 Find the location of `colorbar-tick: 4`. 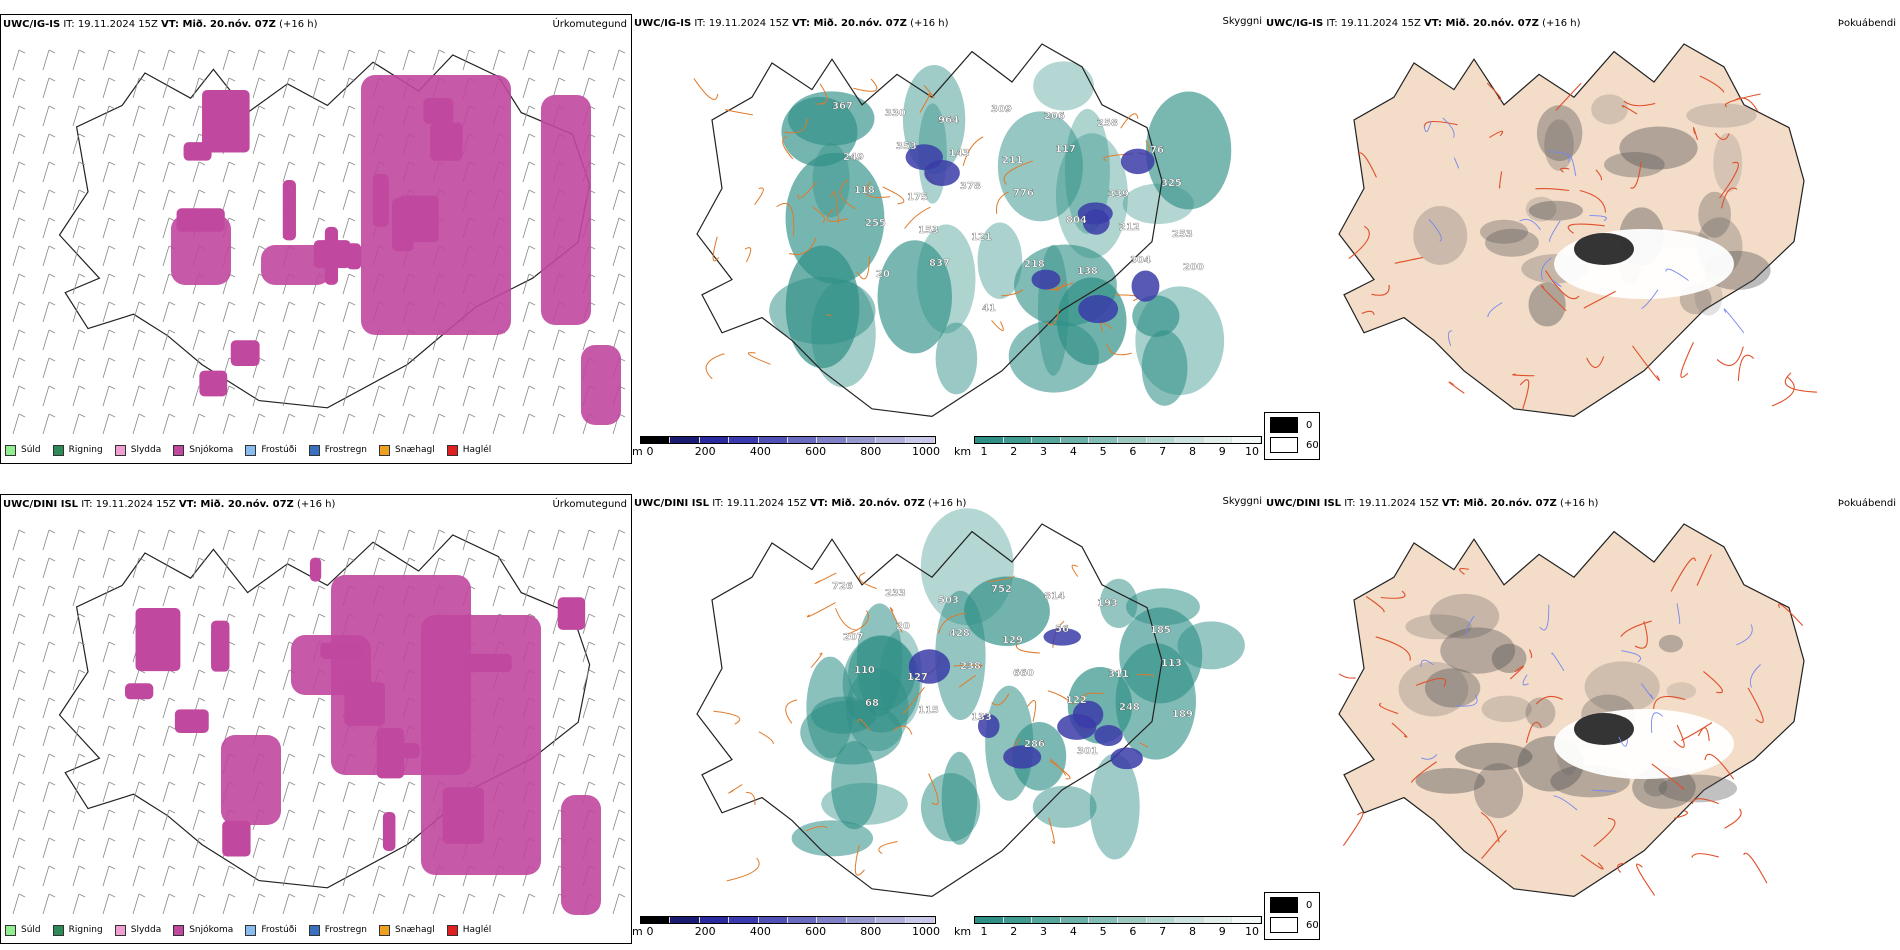

colorbar-tick: 4 is located at coordinates (1073, 451).